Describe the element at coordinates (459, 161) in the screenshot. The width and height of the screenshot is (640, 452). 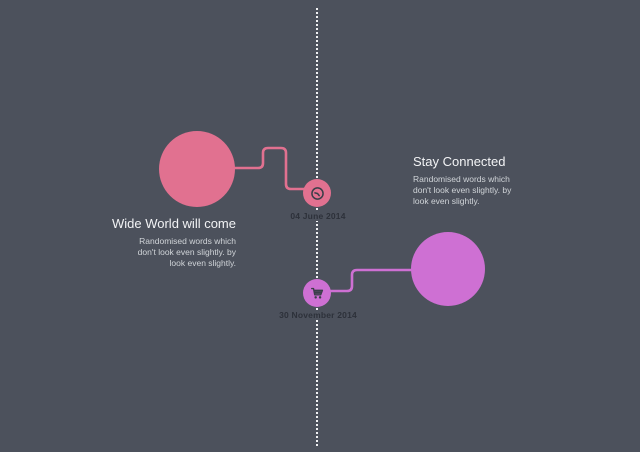
I see `event2-title: Stay Connected` at that location.